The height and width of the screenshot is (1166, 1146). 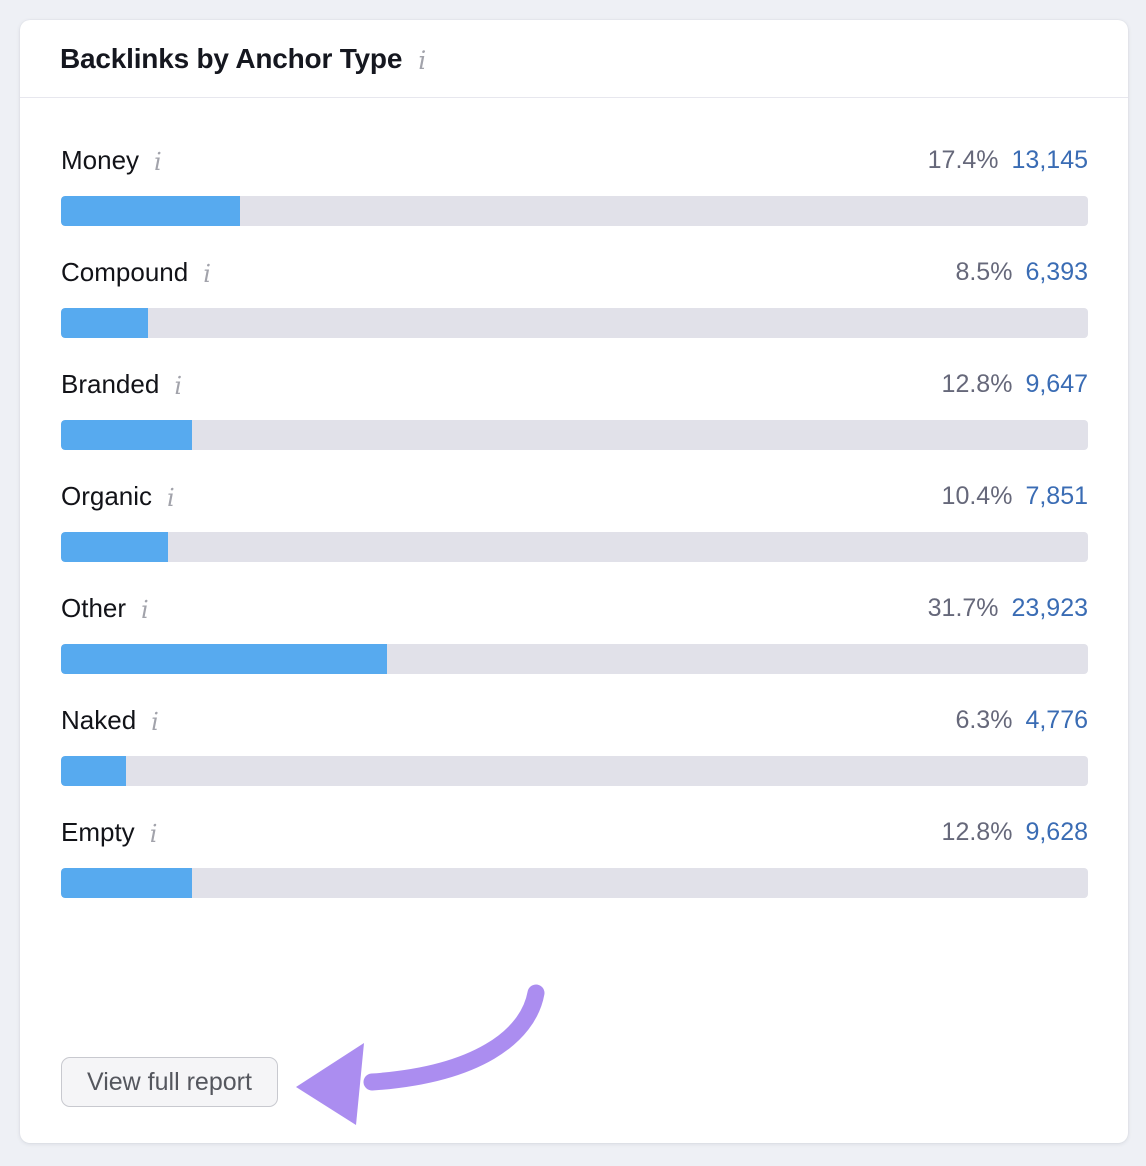 I want to click on view-full-report-button: View full report, so click(x=169, y=1082).